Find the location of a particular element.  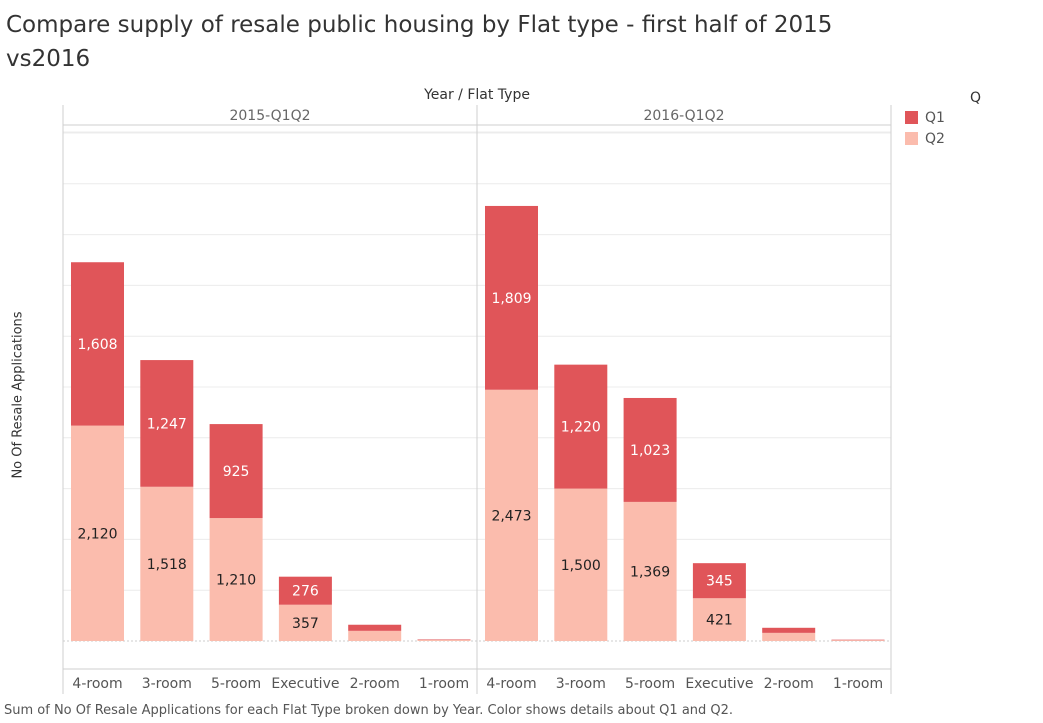

data-label-q1: 1,247 is located at coordinates (167, 424).